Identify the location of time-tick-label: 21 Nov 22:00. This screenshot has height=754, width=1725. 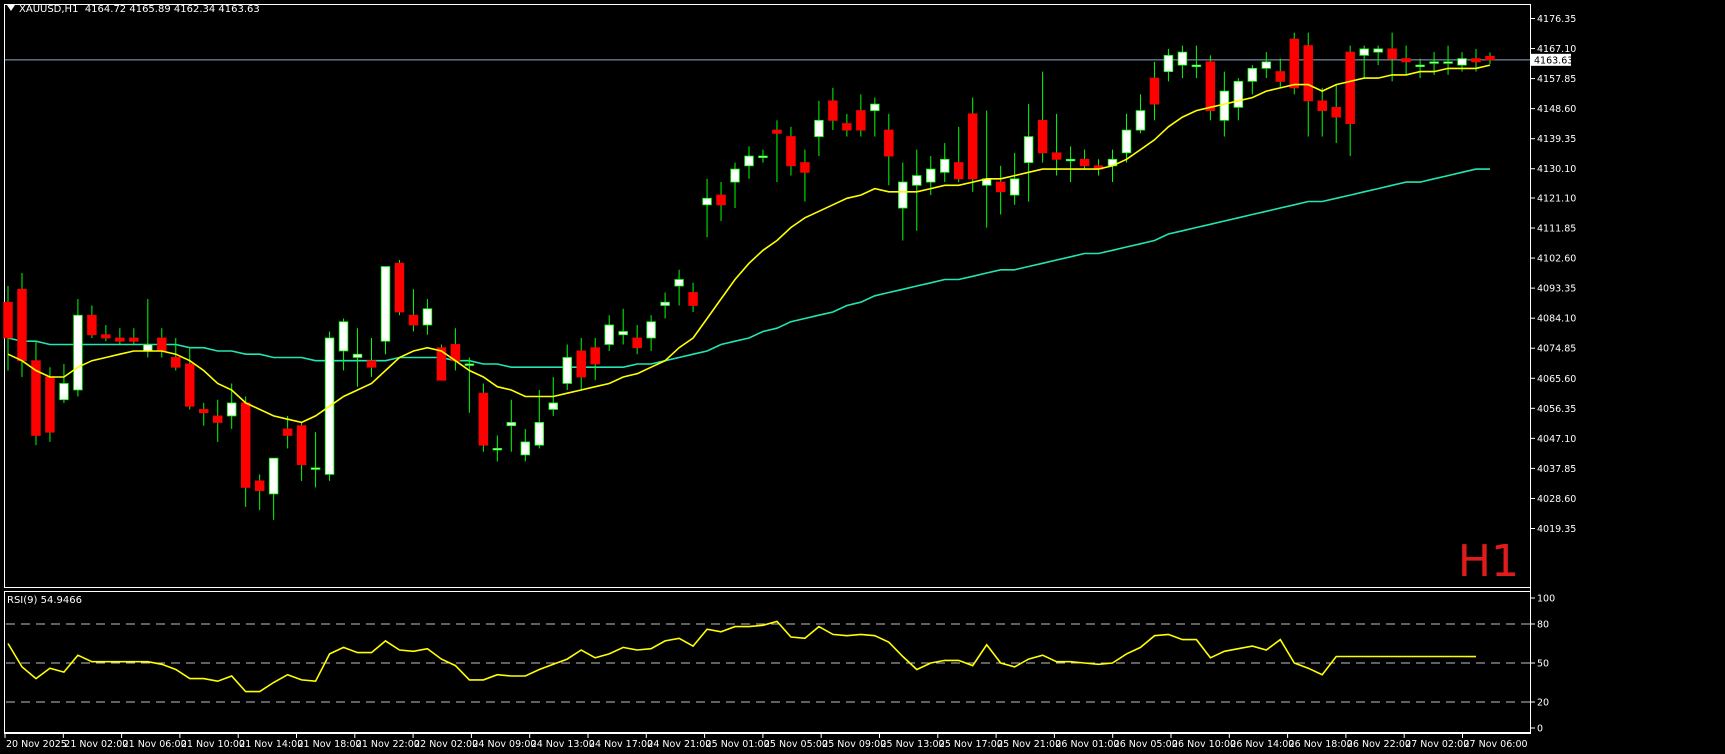
(388, 744).